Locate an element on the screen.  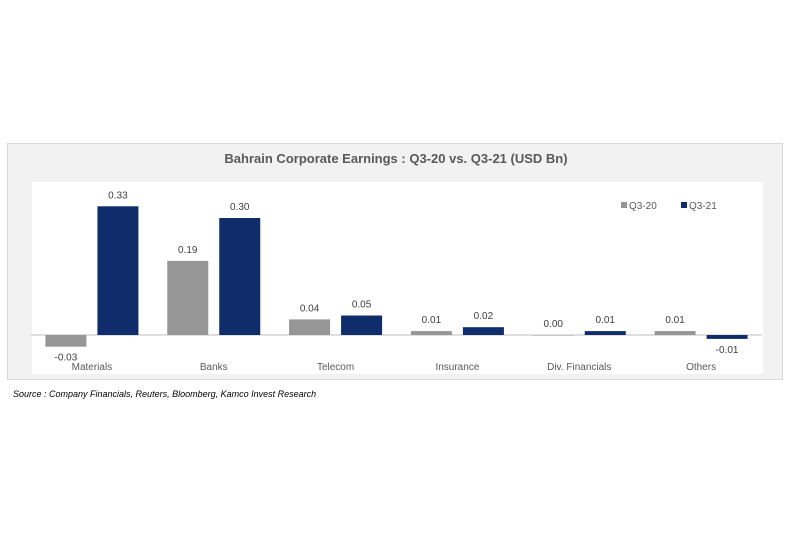
data-label-q3-21-3: 0.02 is located at coordinates (484, 316).